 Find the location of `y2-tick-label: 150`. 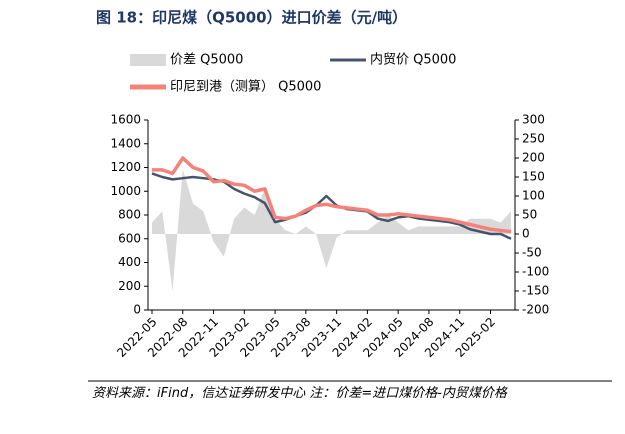

y2-tick-label: 150 is located at coordinates (533, 177).